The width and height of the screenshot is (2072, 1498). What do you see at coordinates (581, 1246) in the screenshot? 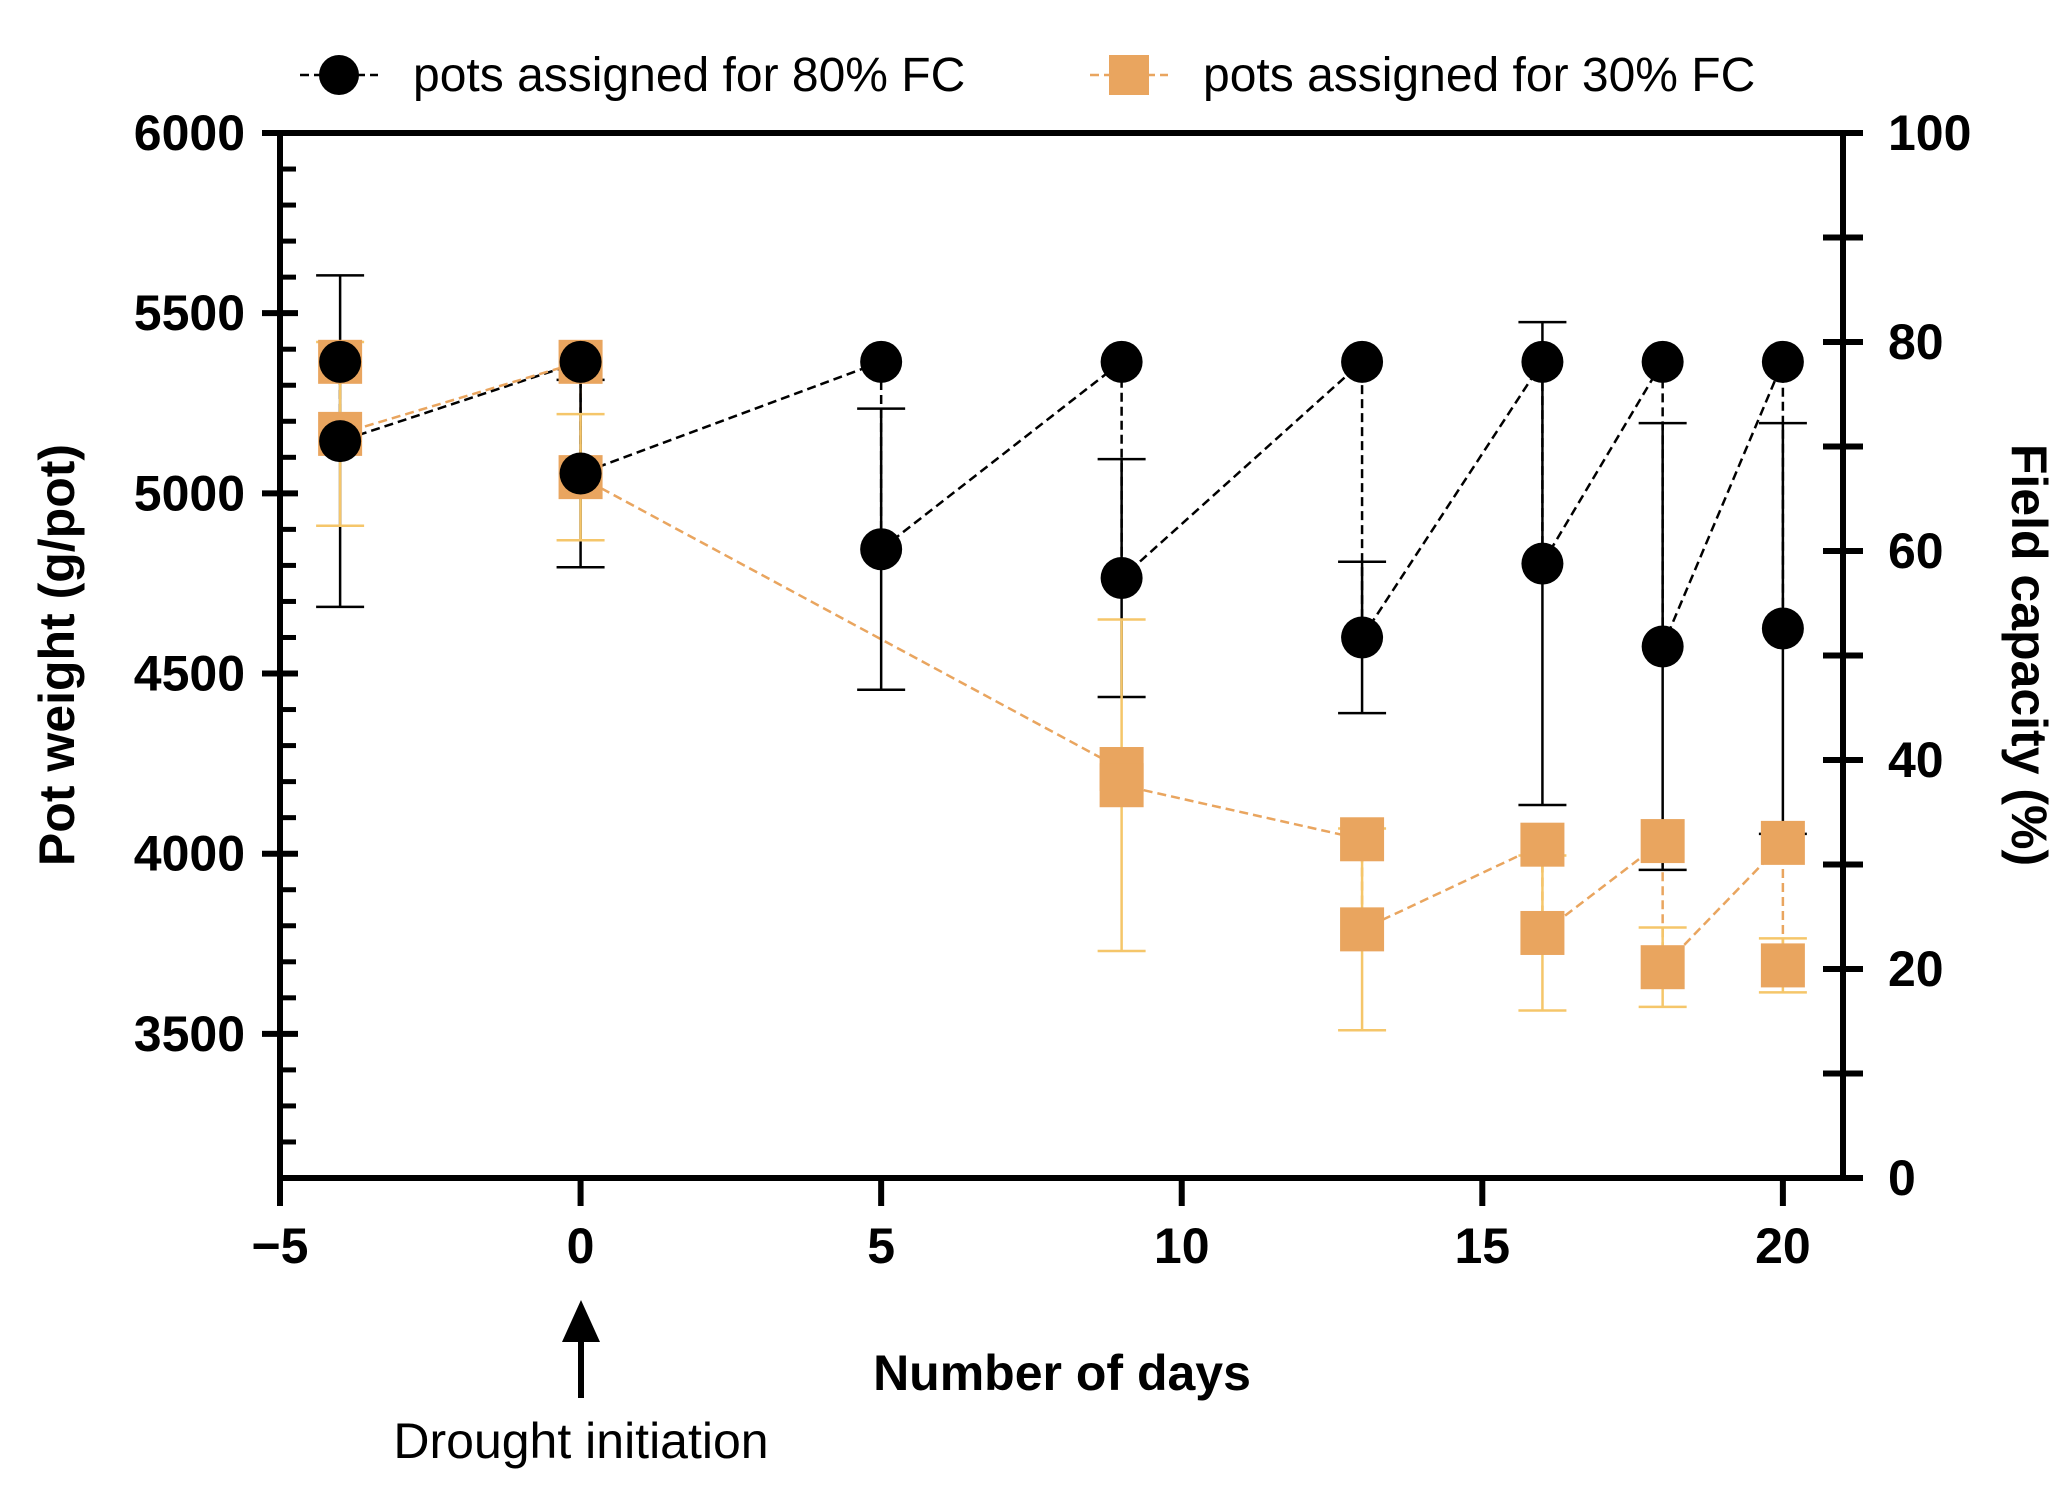
I see `x-tick-label: 0` at bounding box center [581, 1246].